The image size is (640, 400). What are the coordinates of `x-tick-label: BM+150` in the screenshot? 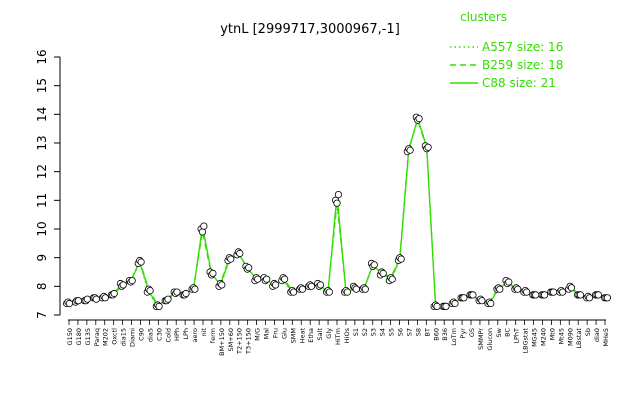 It's located at (222, 342).